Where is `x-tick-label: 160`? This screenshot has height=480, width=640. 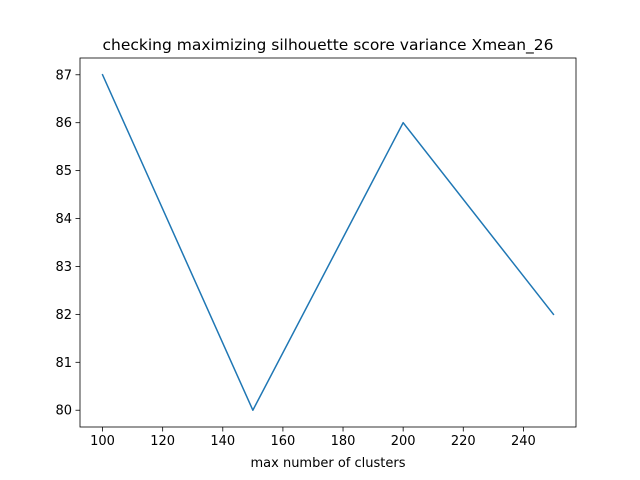 x-tick-label: 160 is located at coordinates (282, 441).